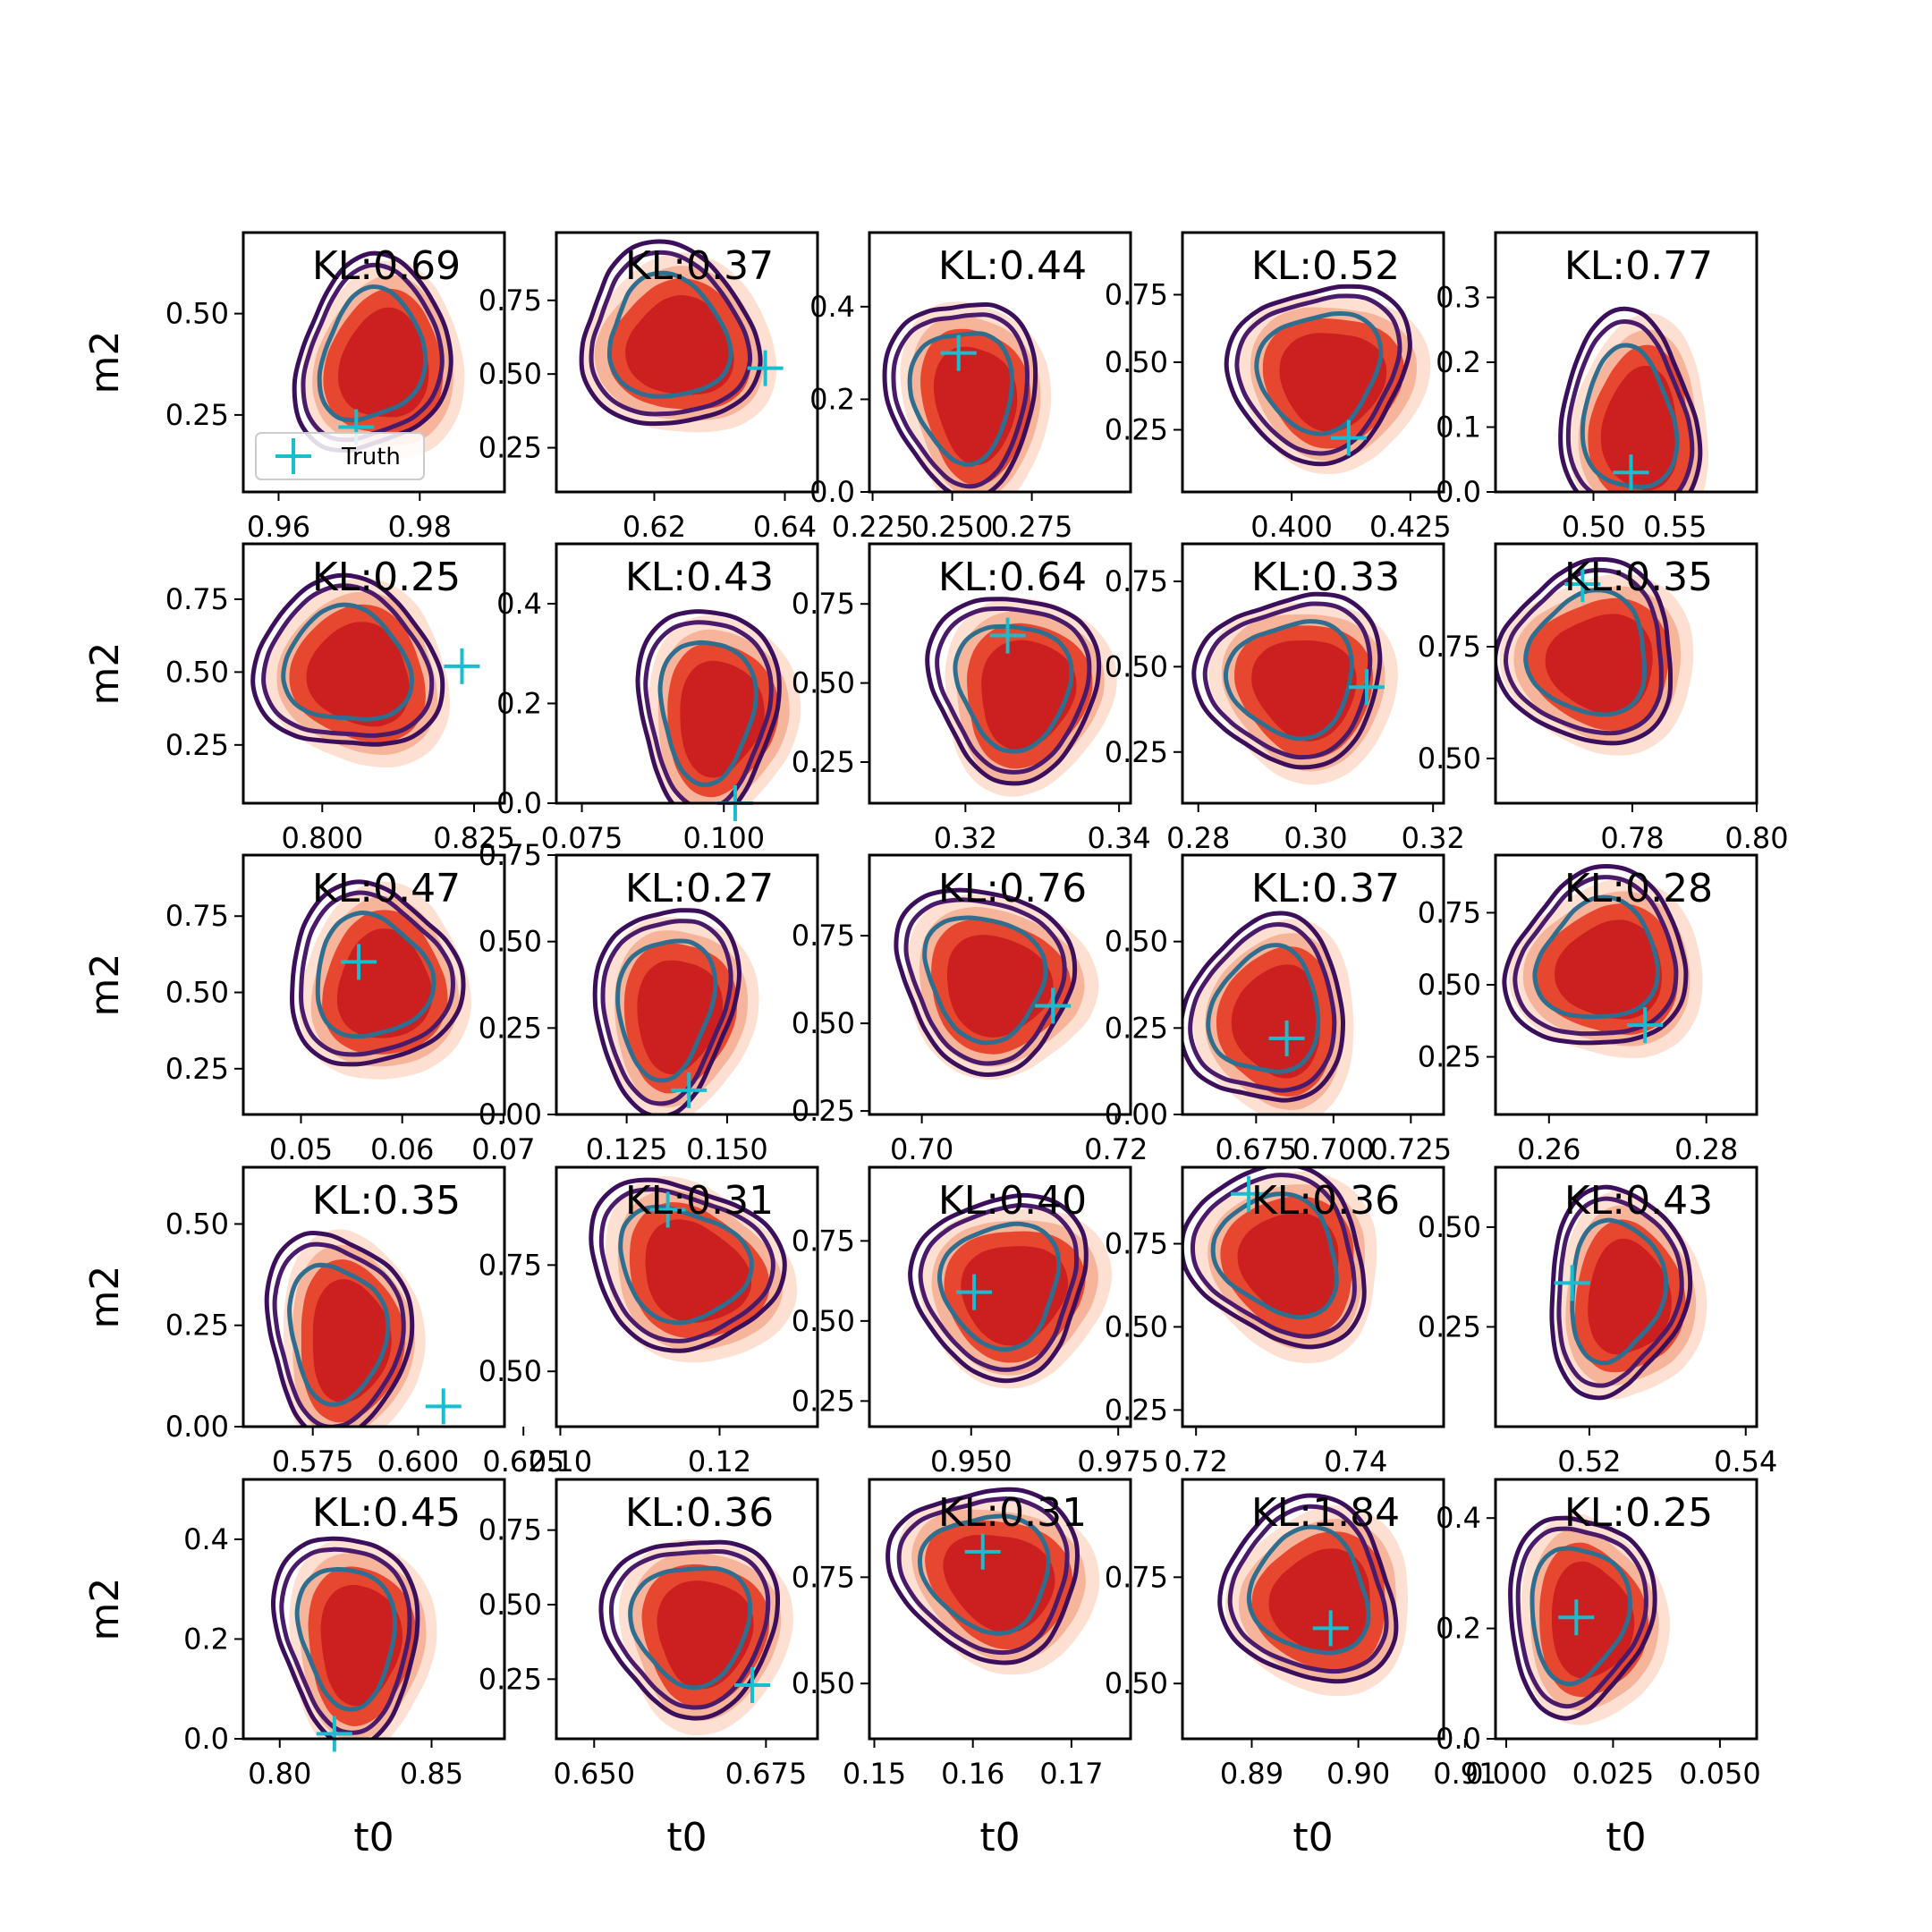  Describe the element at coordinates (1458, 1629) in the screenshot. I see `y-tick-label: 0.2` at that location.